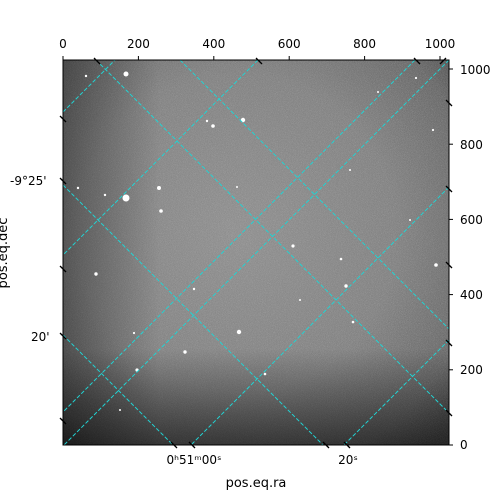  What do you see at coordinates (364, 44) in the screenshot?
I see `top-tick-label: 800` at bounding box center [364, 44].